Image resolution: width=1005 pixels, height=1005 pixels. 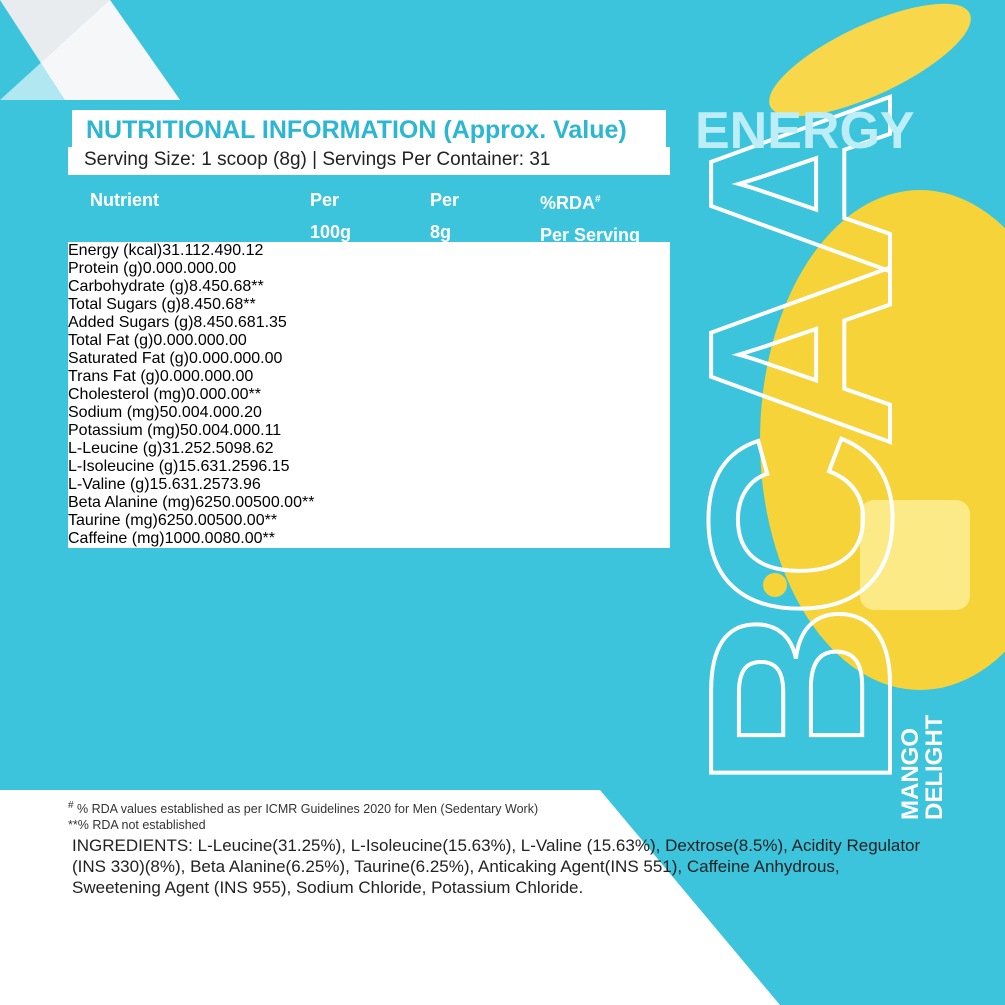 What do you see at coordinates (228, 304) in the screenshot?
I see `nutrient-value: 0.68` at bounding box center [228, 304].